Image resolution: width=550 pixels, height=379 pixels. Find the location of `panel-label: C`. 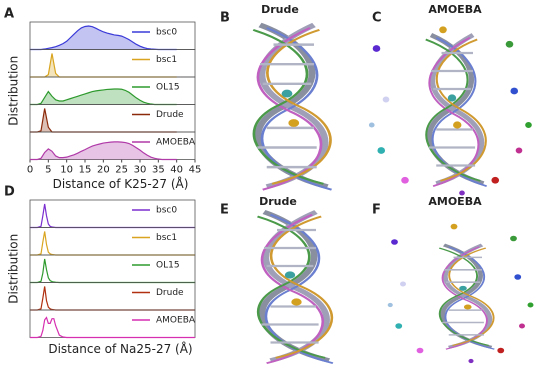

panel-label: C is located at coordinates (377, 18).